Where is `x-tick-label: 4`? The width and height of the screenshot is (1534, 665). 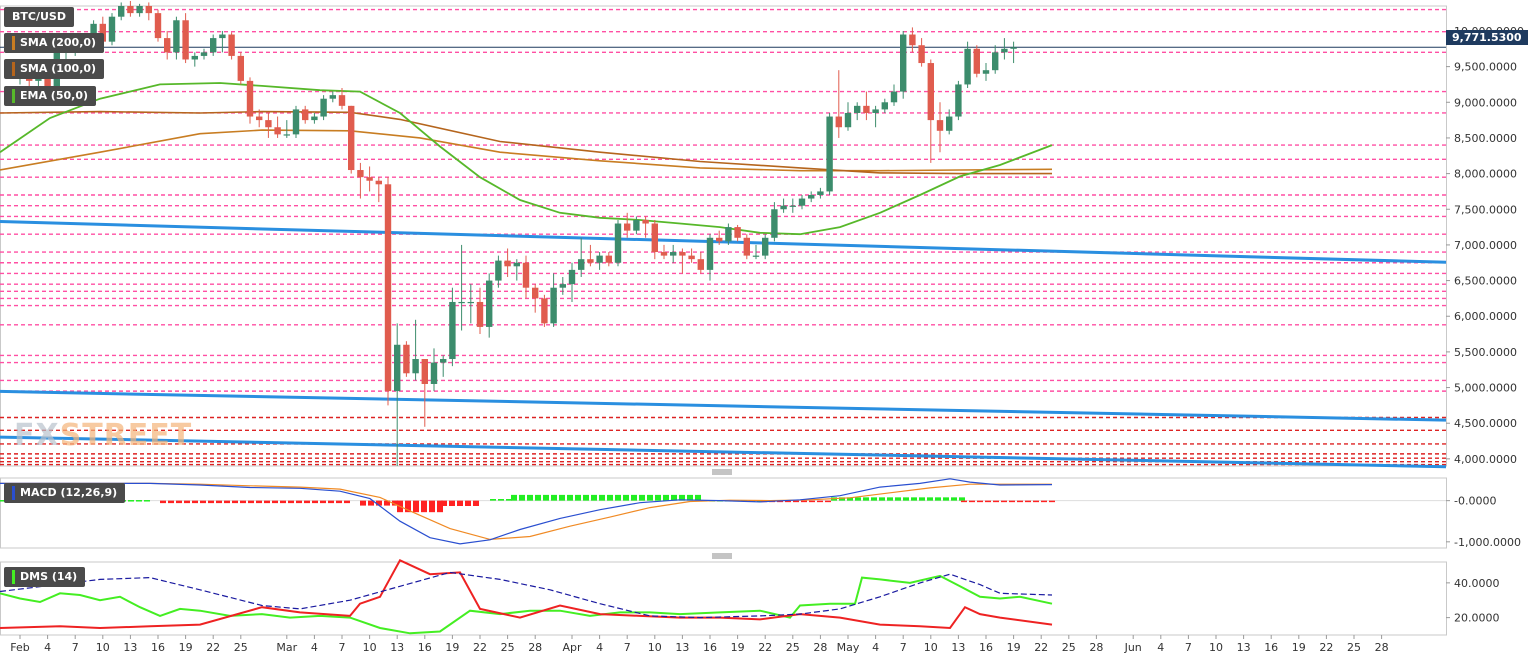
x-tick-label: 4 is located at coordinates (599, 647).